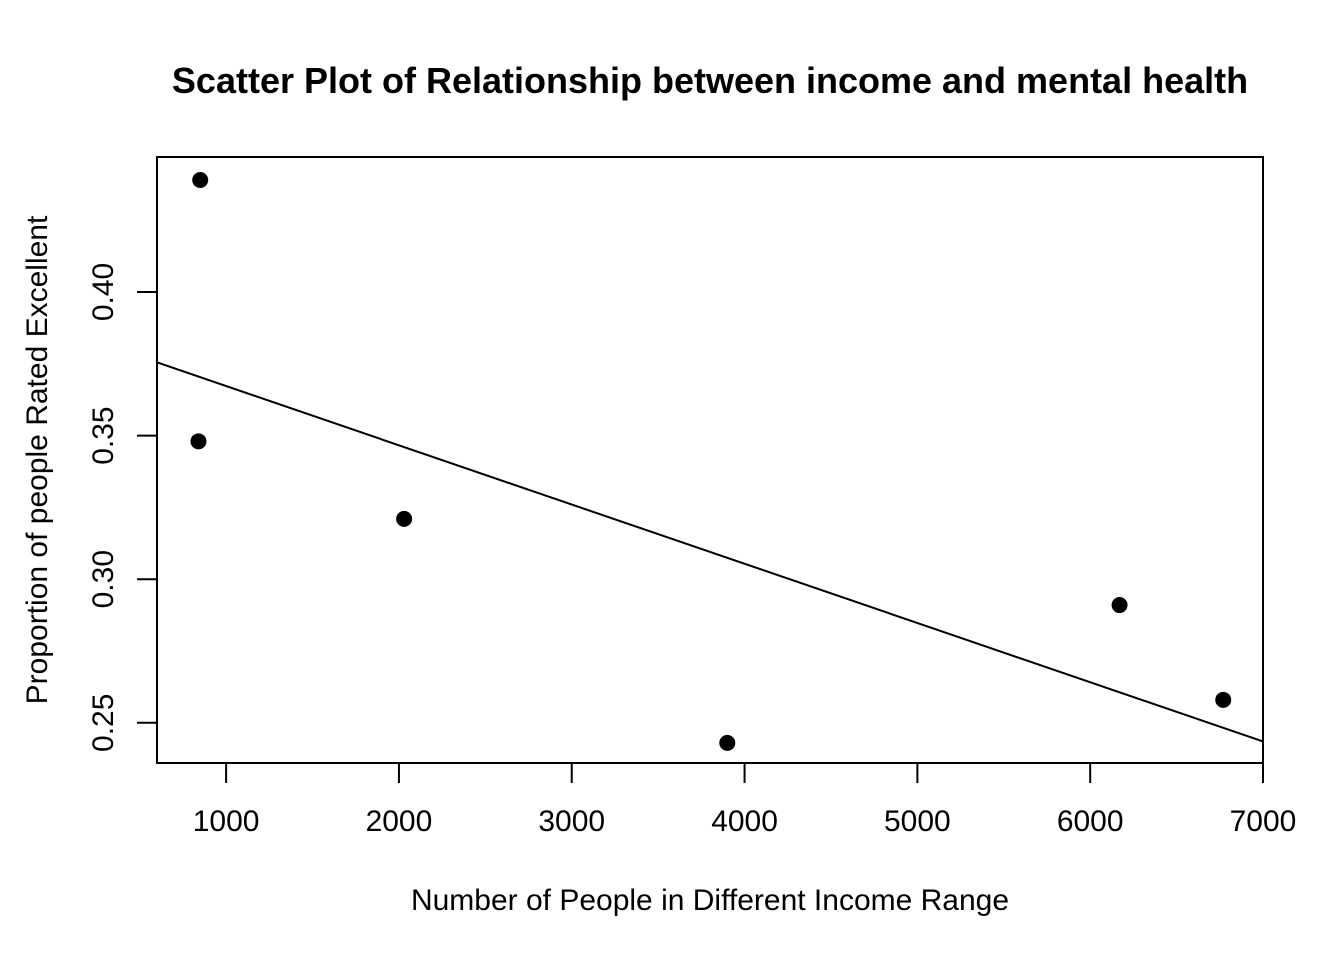  Describe the element at coordinates (917, 821) in the screenshot. I see `x-tick-label: 5000` at that location.